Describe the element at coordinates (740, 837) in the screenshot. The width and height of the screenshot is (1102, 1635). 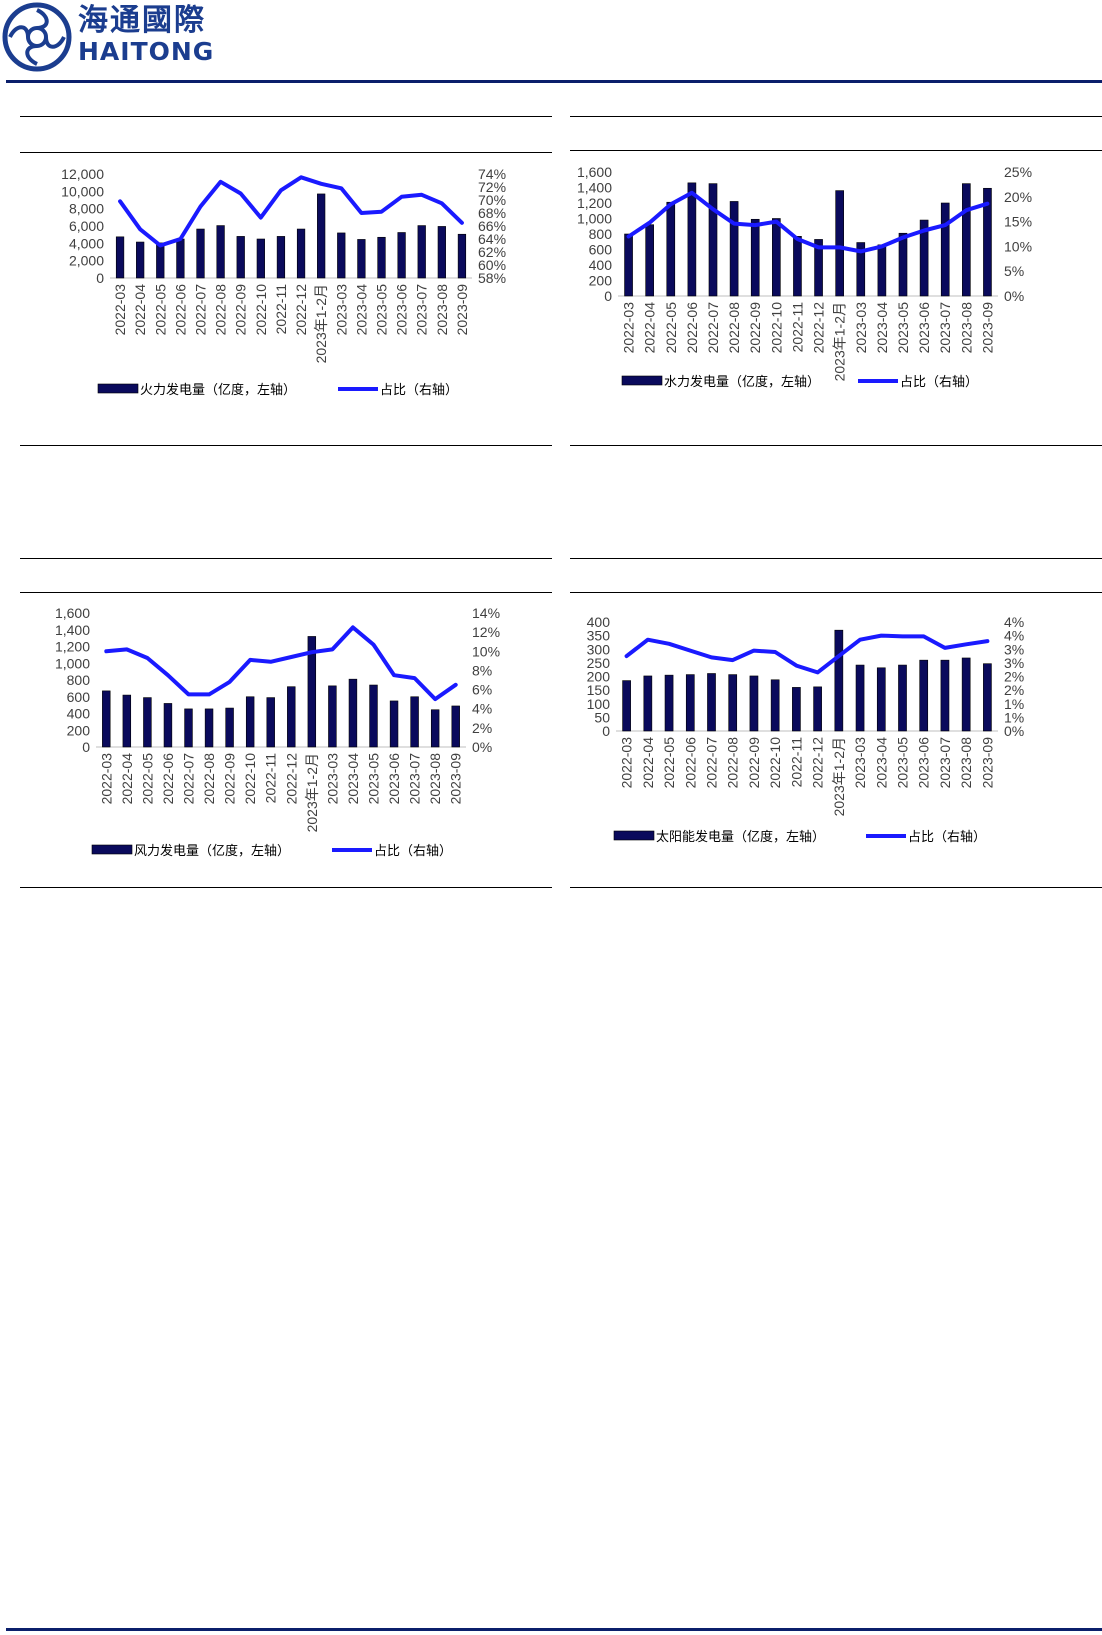
I see `legend-bar-label: 太阳能发电量（亿度，左轴）` at that location.